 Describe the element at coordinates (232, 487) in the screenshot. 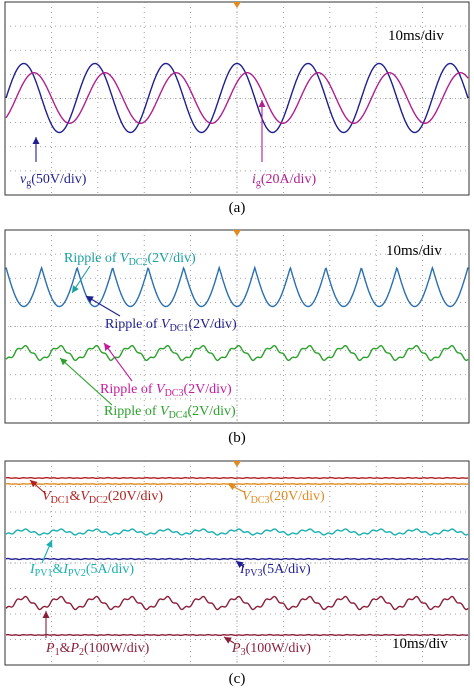

I see `signal-arrow-1-head` at that location.